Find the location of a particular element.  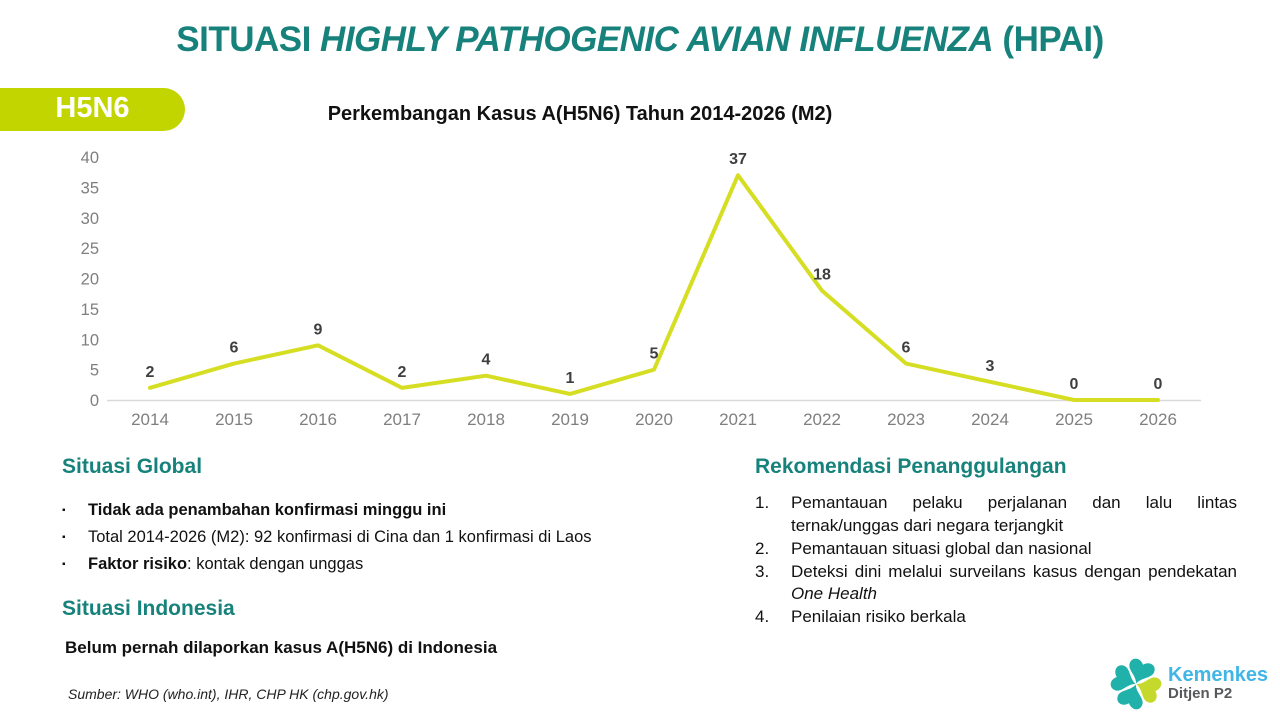

kemenkes-logo: Kemenkes Ditjen P2 is located at coordinates (1189, 683).